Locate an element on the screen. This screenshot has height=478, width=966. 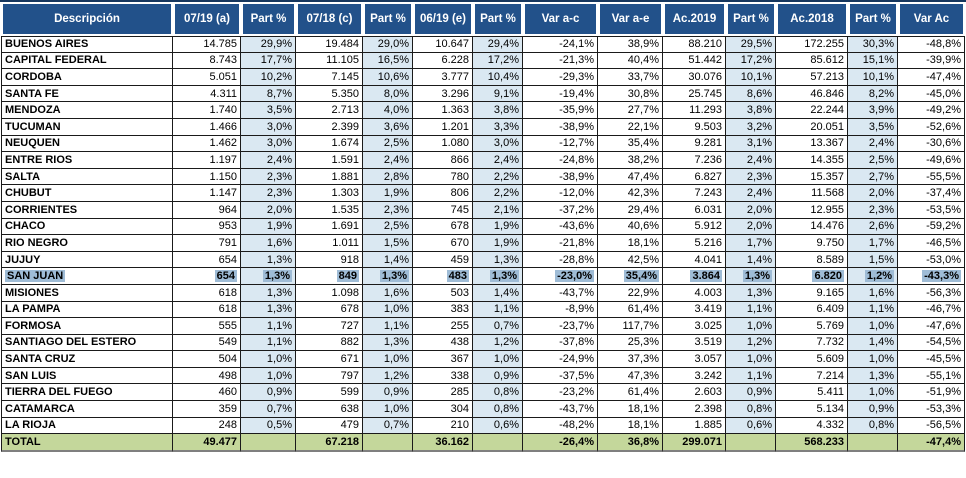
cell is located at coordinates (751, 443).